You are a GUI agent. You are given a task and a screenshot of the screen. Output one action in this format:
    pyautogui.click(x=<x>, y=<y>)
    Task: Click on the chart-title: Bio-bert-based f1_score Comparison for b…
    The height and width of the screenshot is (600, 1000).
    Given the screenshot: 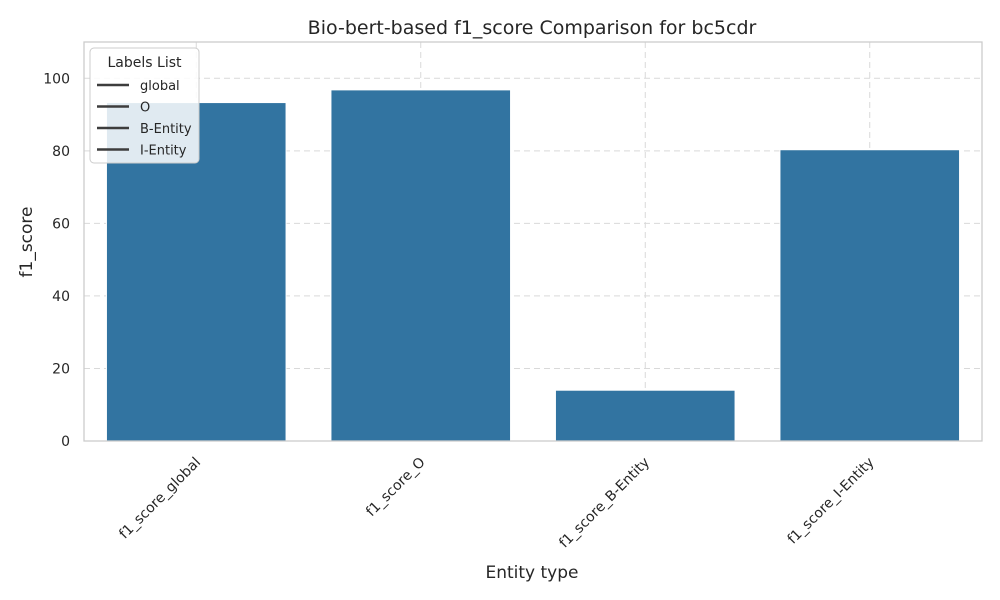 What is the action you would take?
    pyautogui.click(x=532, y=28)
    